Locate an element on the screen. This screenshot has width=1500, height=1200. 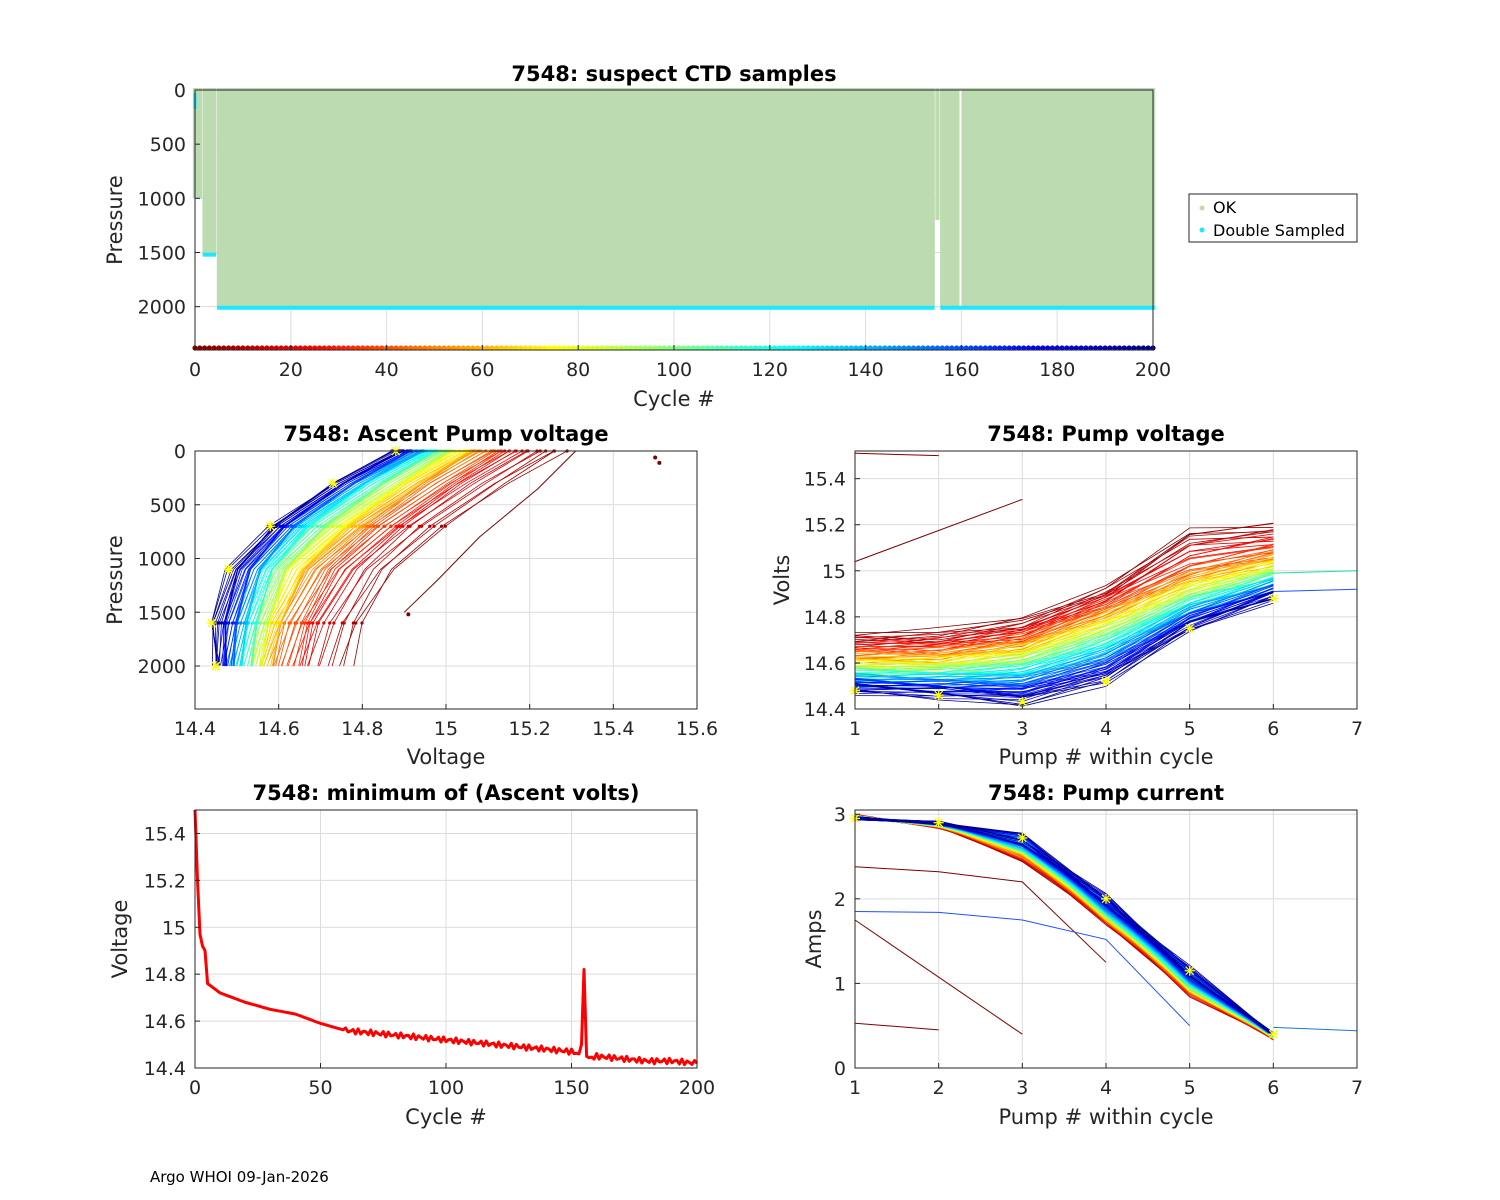
legend-double-sampled-marker is located at coordinates (1202, 230).